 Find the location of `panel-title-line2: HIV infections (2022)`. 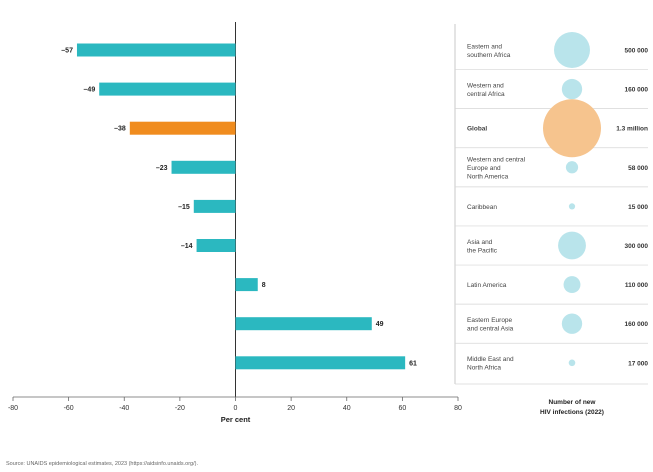

panel-title-line2: HIV infections (2022) is located at coordinates (572, 412).